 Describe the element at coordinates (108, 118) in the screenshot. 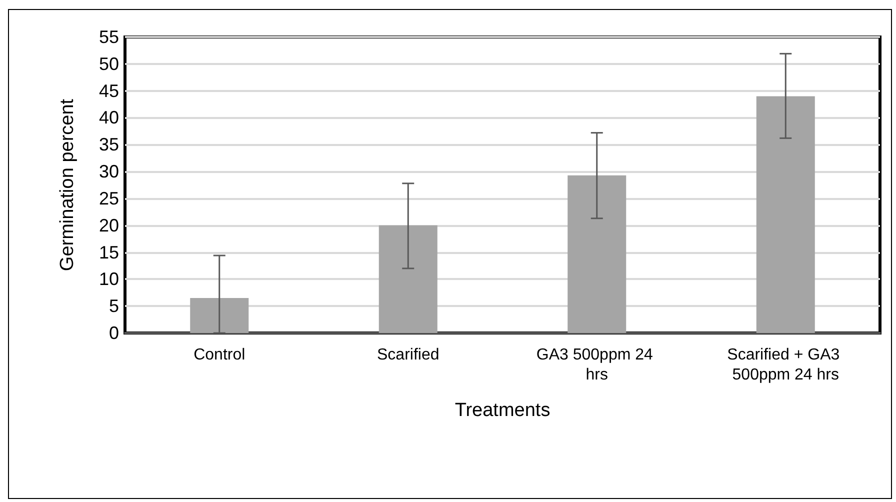

I see `y-tick-label: 40` at that location.